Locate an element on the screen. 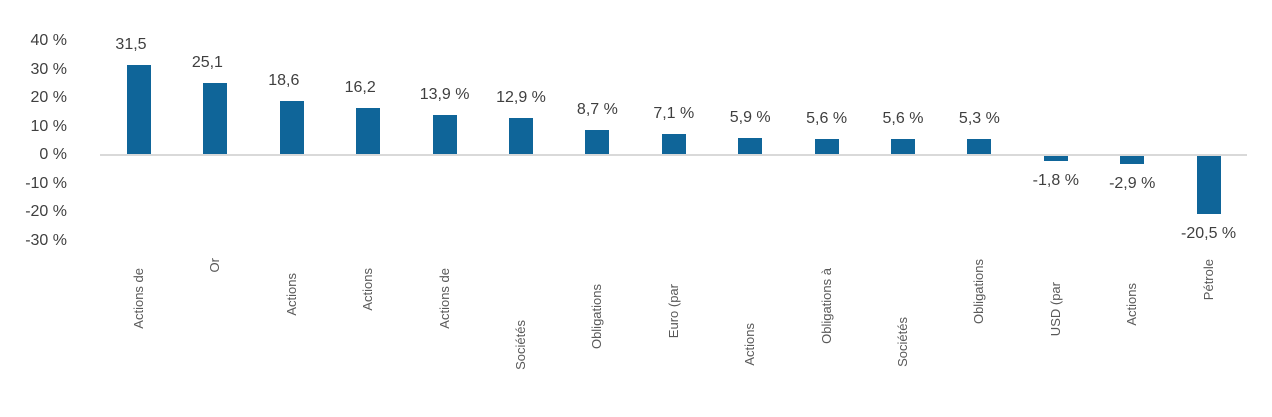  value-label: 7,1 % is located at coordinates (674, 114).